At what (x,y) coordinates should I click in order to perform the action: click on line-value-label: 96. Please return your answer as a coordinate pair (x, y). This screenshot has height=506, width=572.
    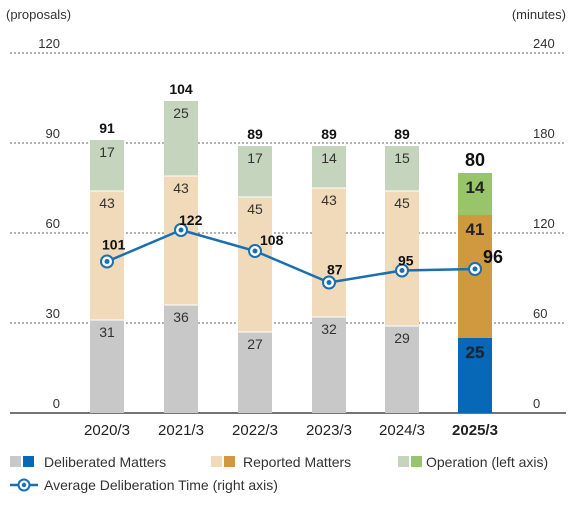
    Looking at the image, I should click on (493, 257).